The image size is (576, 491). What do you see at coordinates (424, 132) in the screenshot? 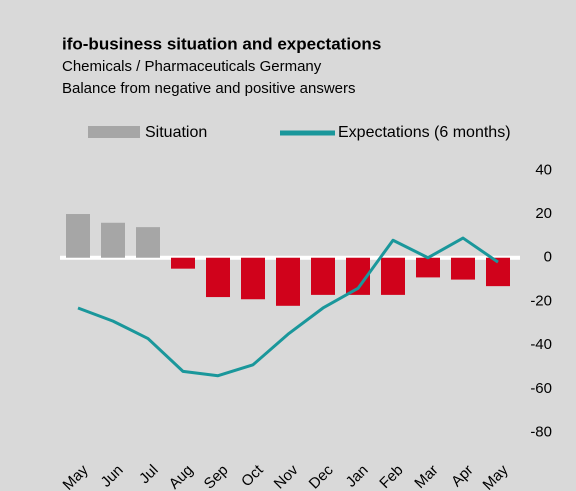
I see `legend-label: Expectations (6 months)` at bounding box center [424, 132].